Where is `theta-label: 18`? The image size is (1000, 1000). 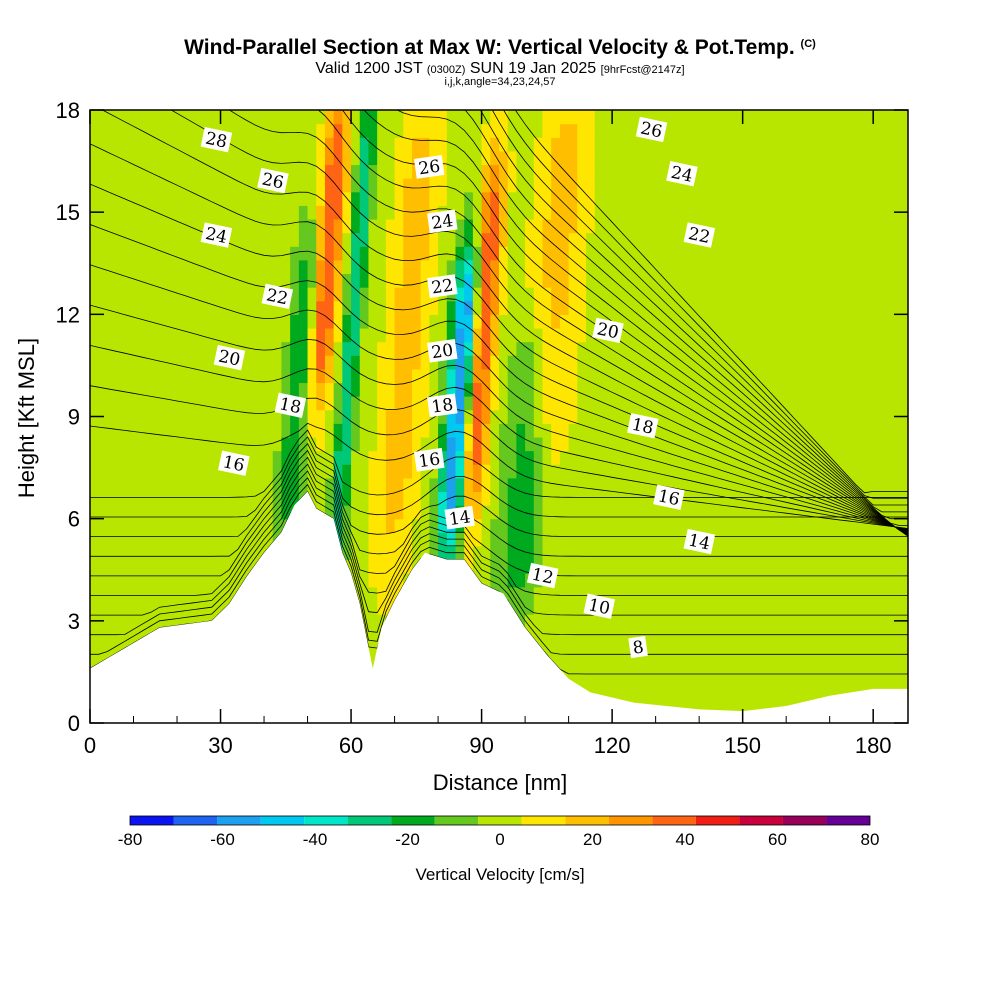 theta-label: 18 is located at coordinates (290, 405).